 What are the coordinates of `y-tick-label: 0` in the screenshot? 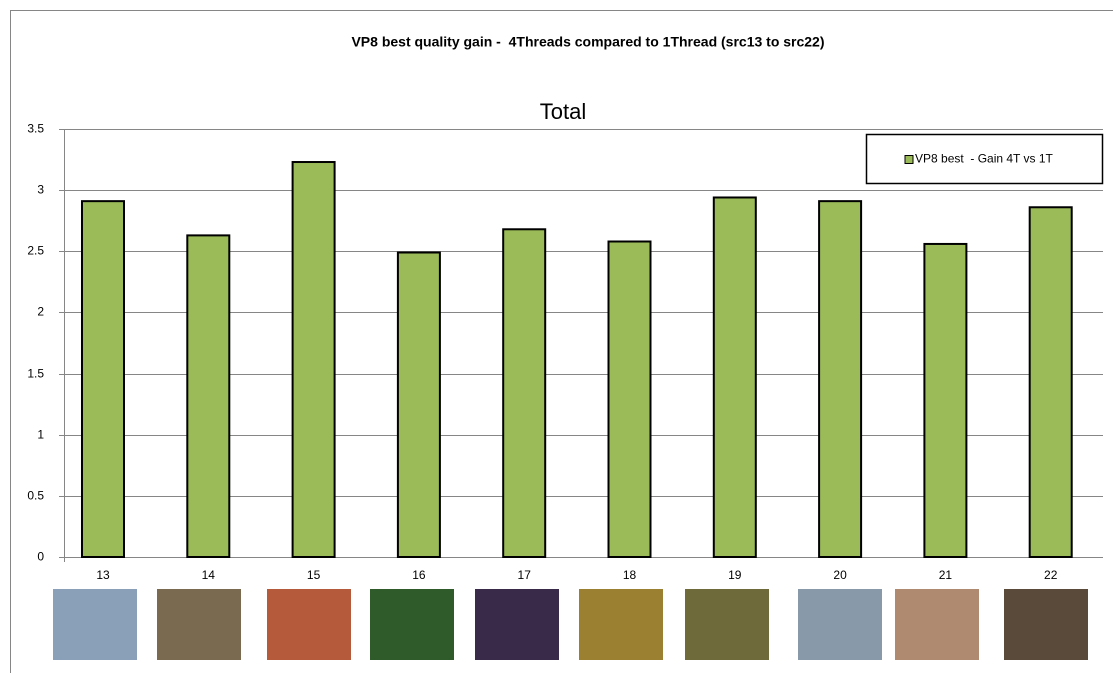 It's located at (40, 557).